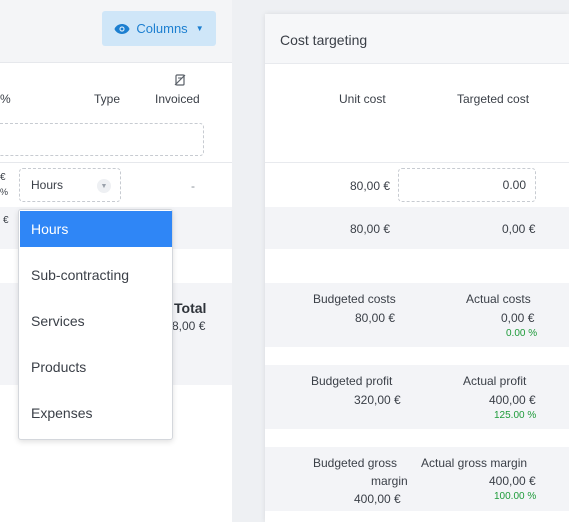 The image size is (569, 522). Describe the element at coordinates (96, 229) in the screenshot. I see `dropdown-option-hours: Hours` at that location.